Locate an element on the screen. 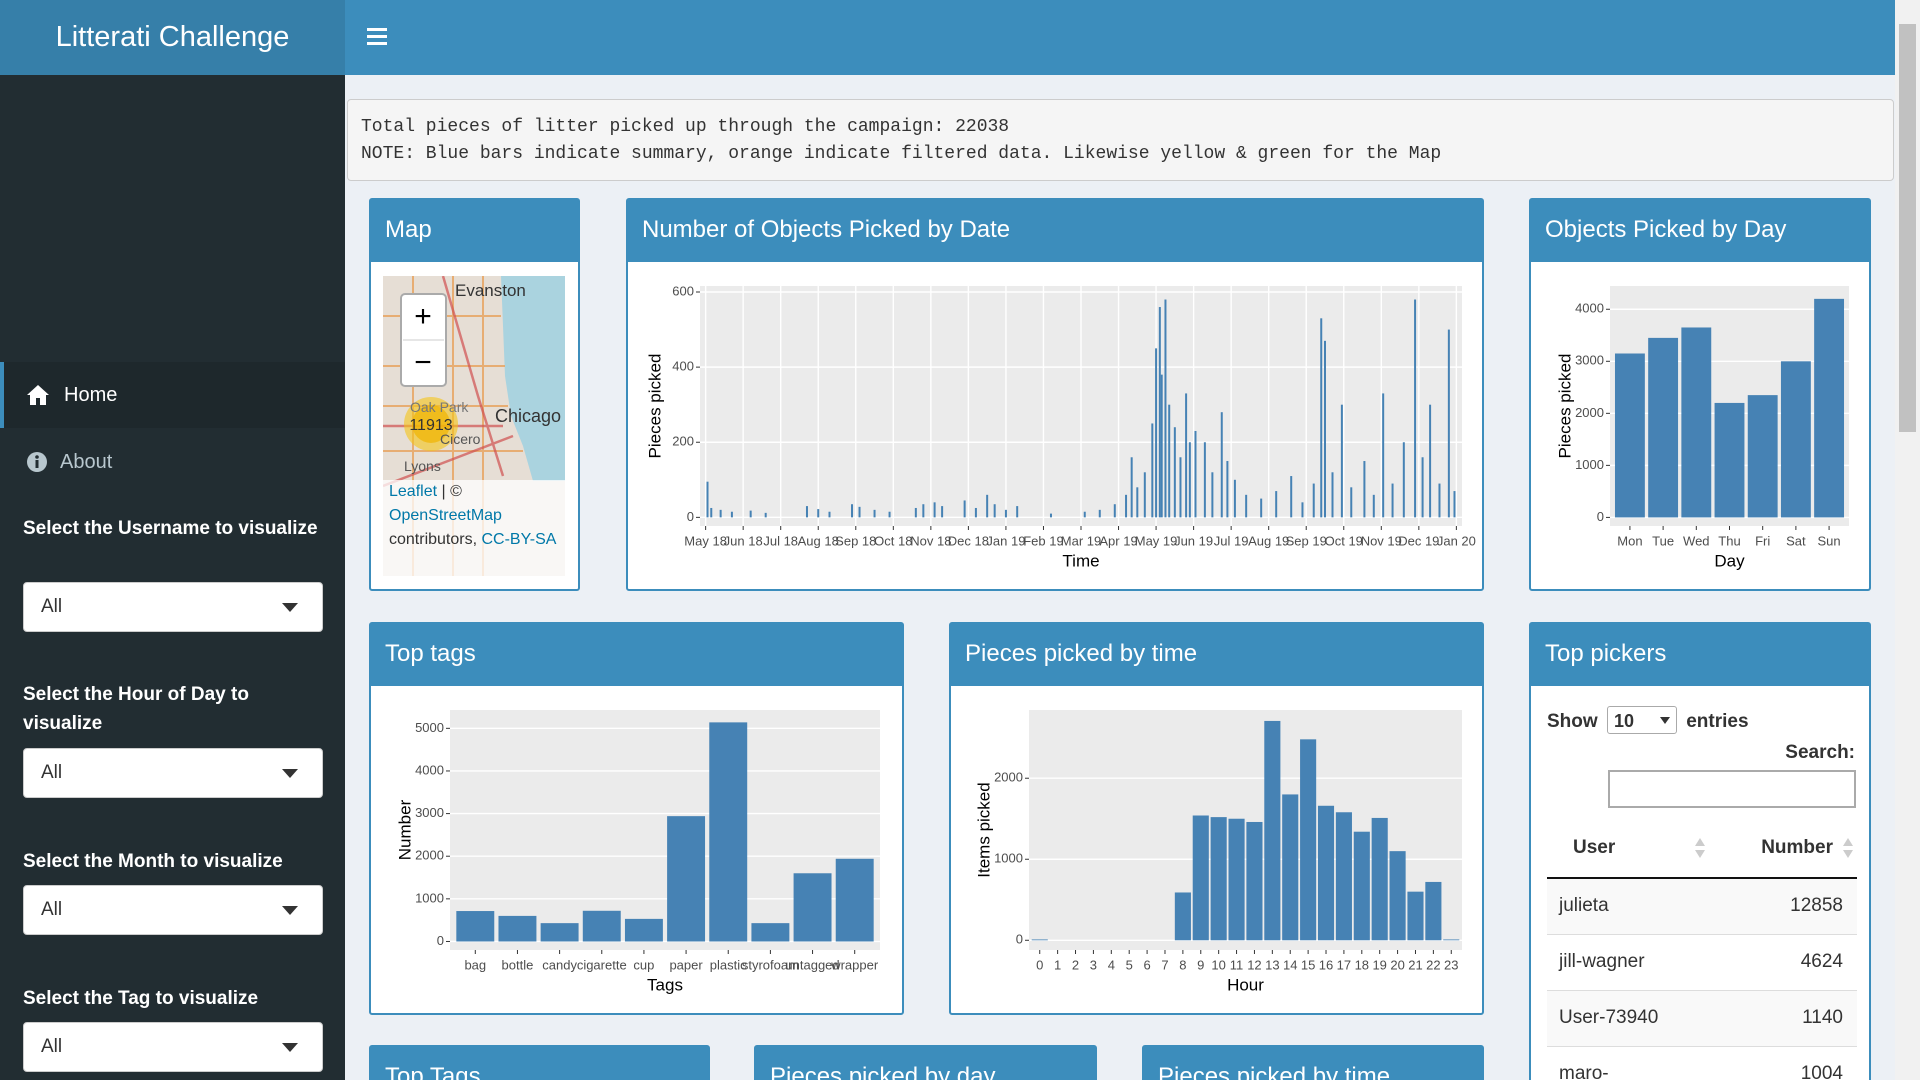 This screenshot has height=1080, width=1920. table-cell: 4624 is located at coordinates (1821, 961).